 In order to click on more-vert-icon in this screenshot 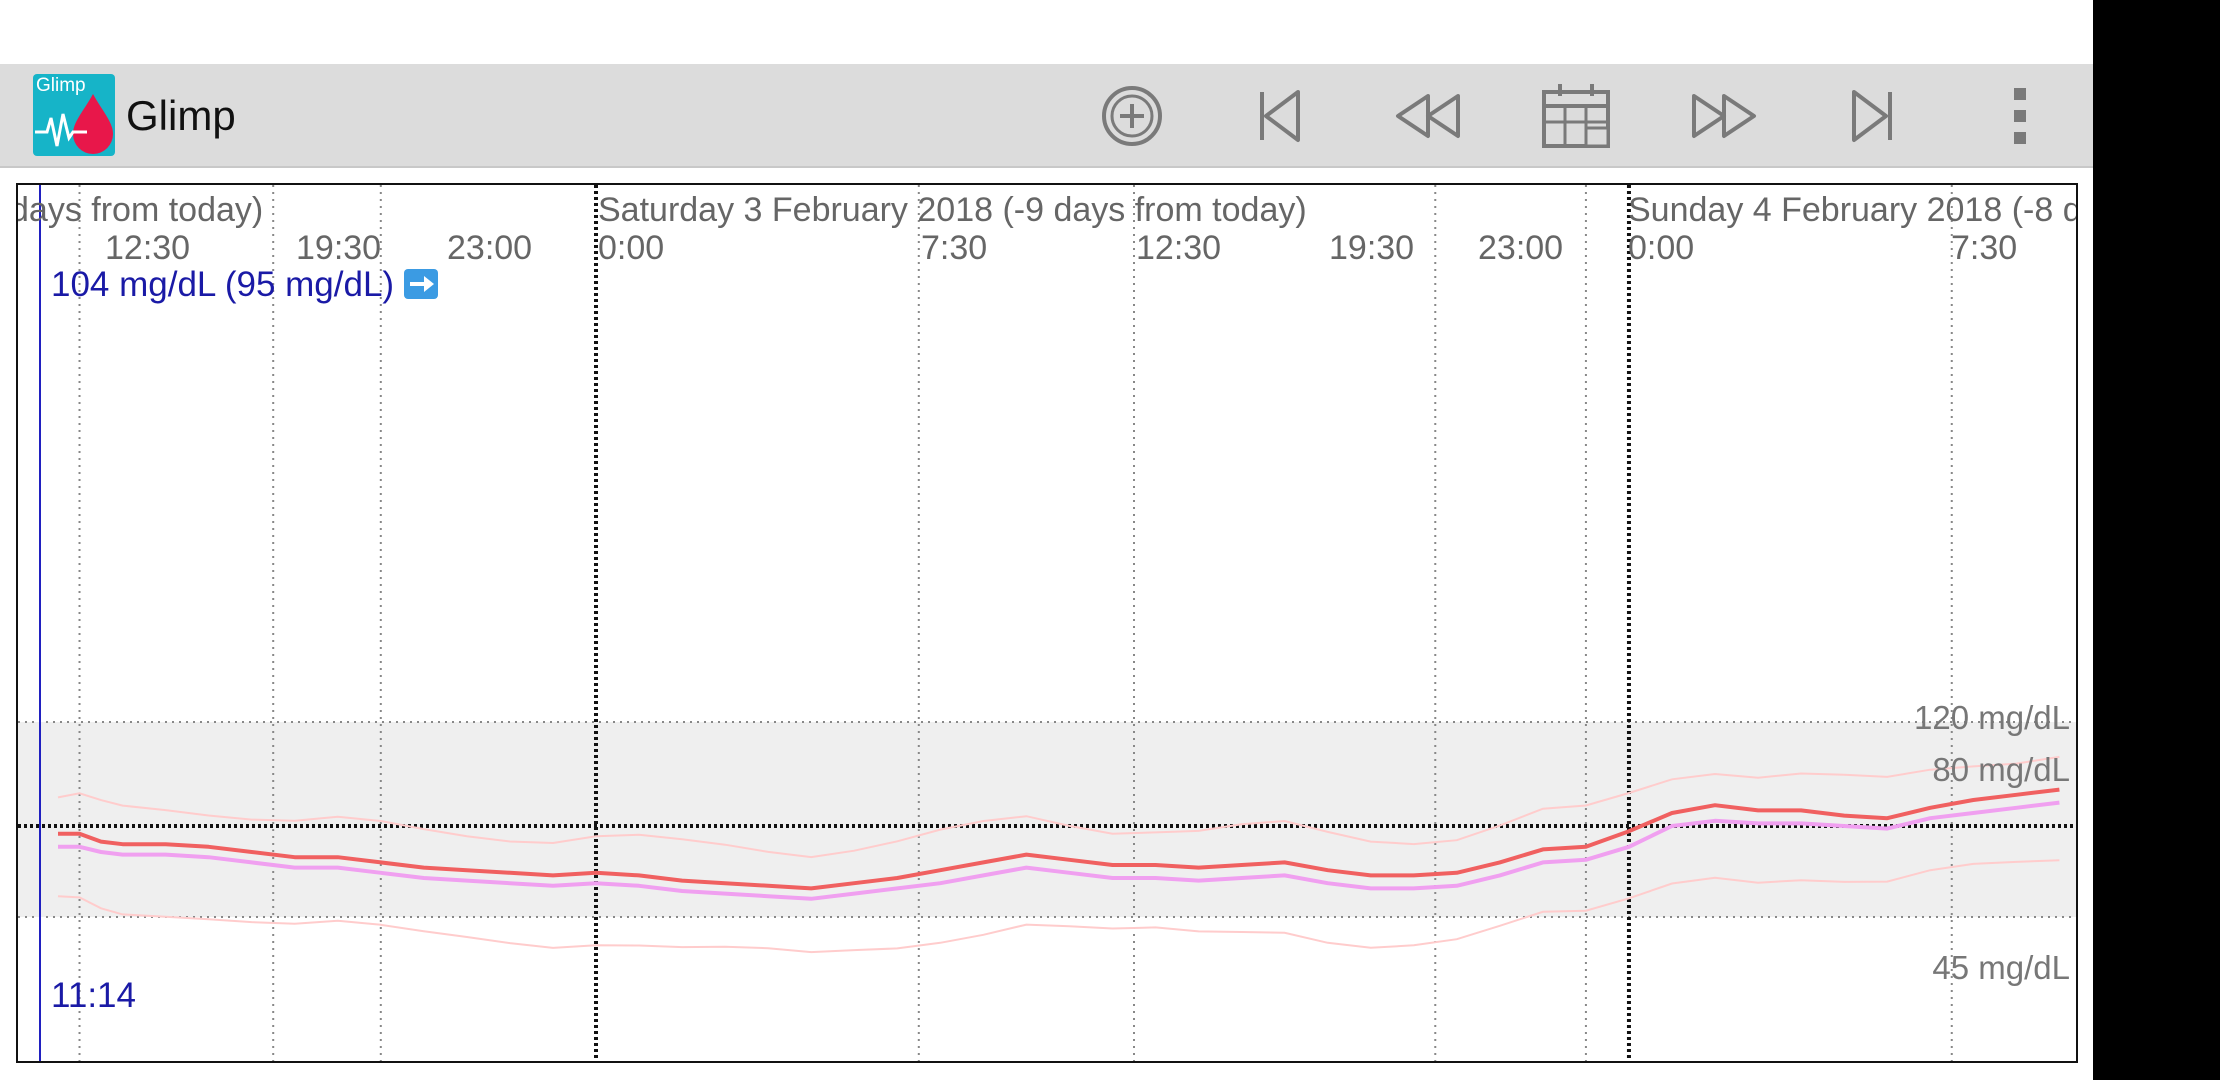, I will do `click(2020, 116)`.